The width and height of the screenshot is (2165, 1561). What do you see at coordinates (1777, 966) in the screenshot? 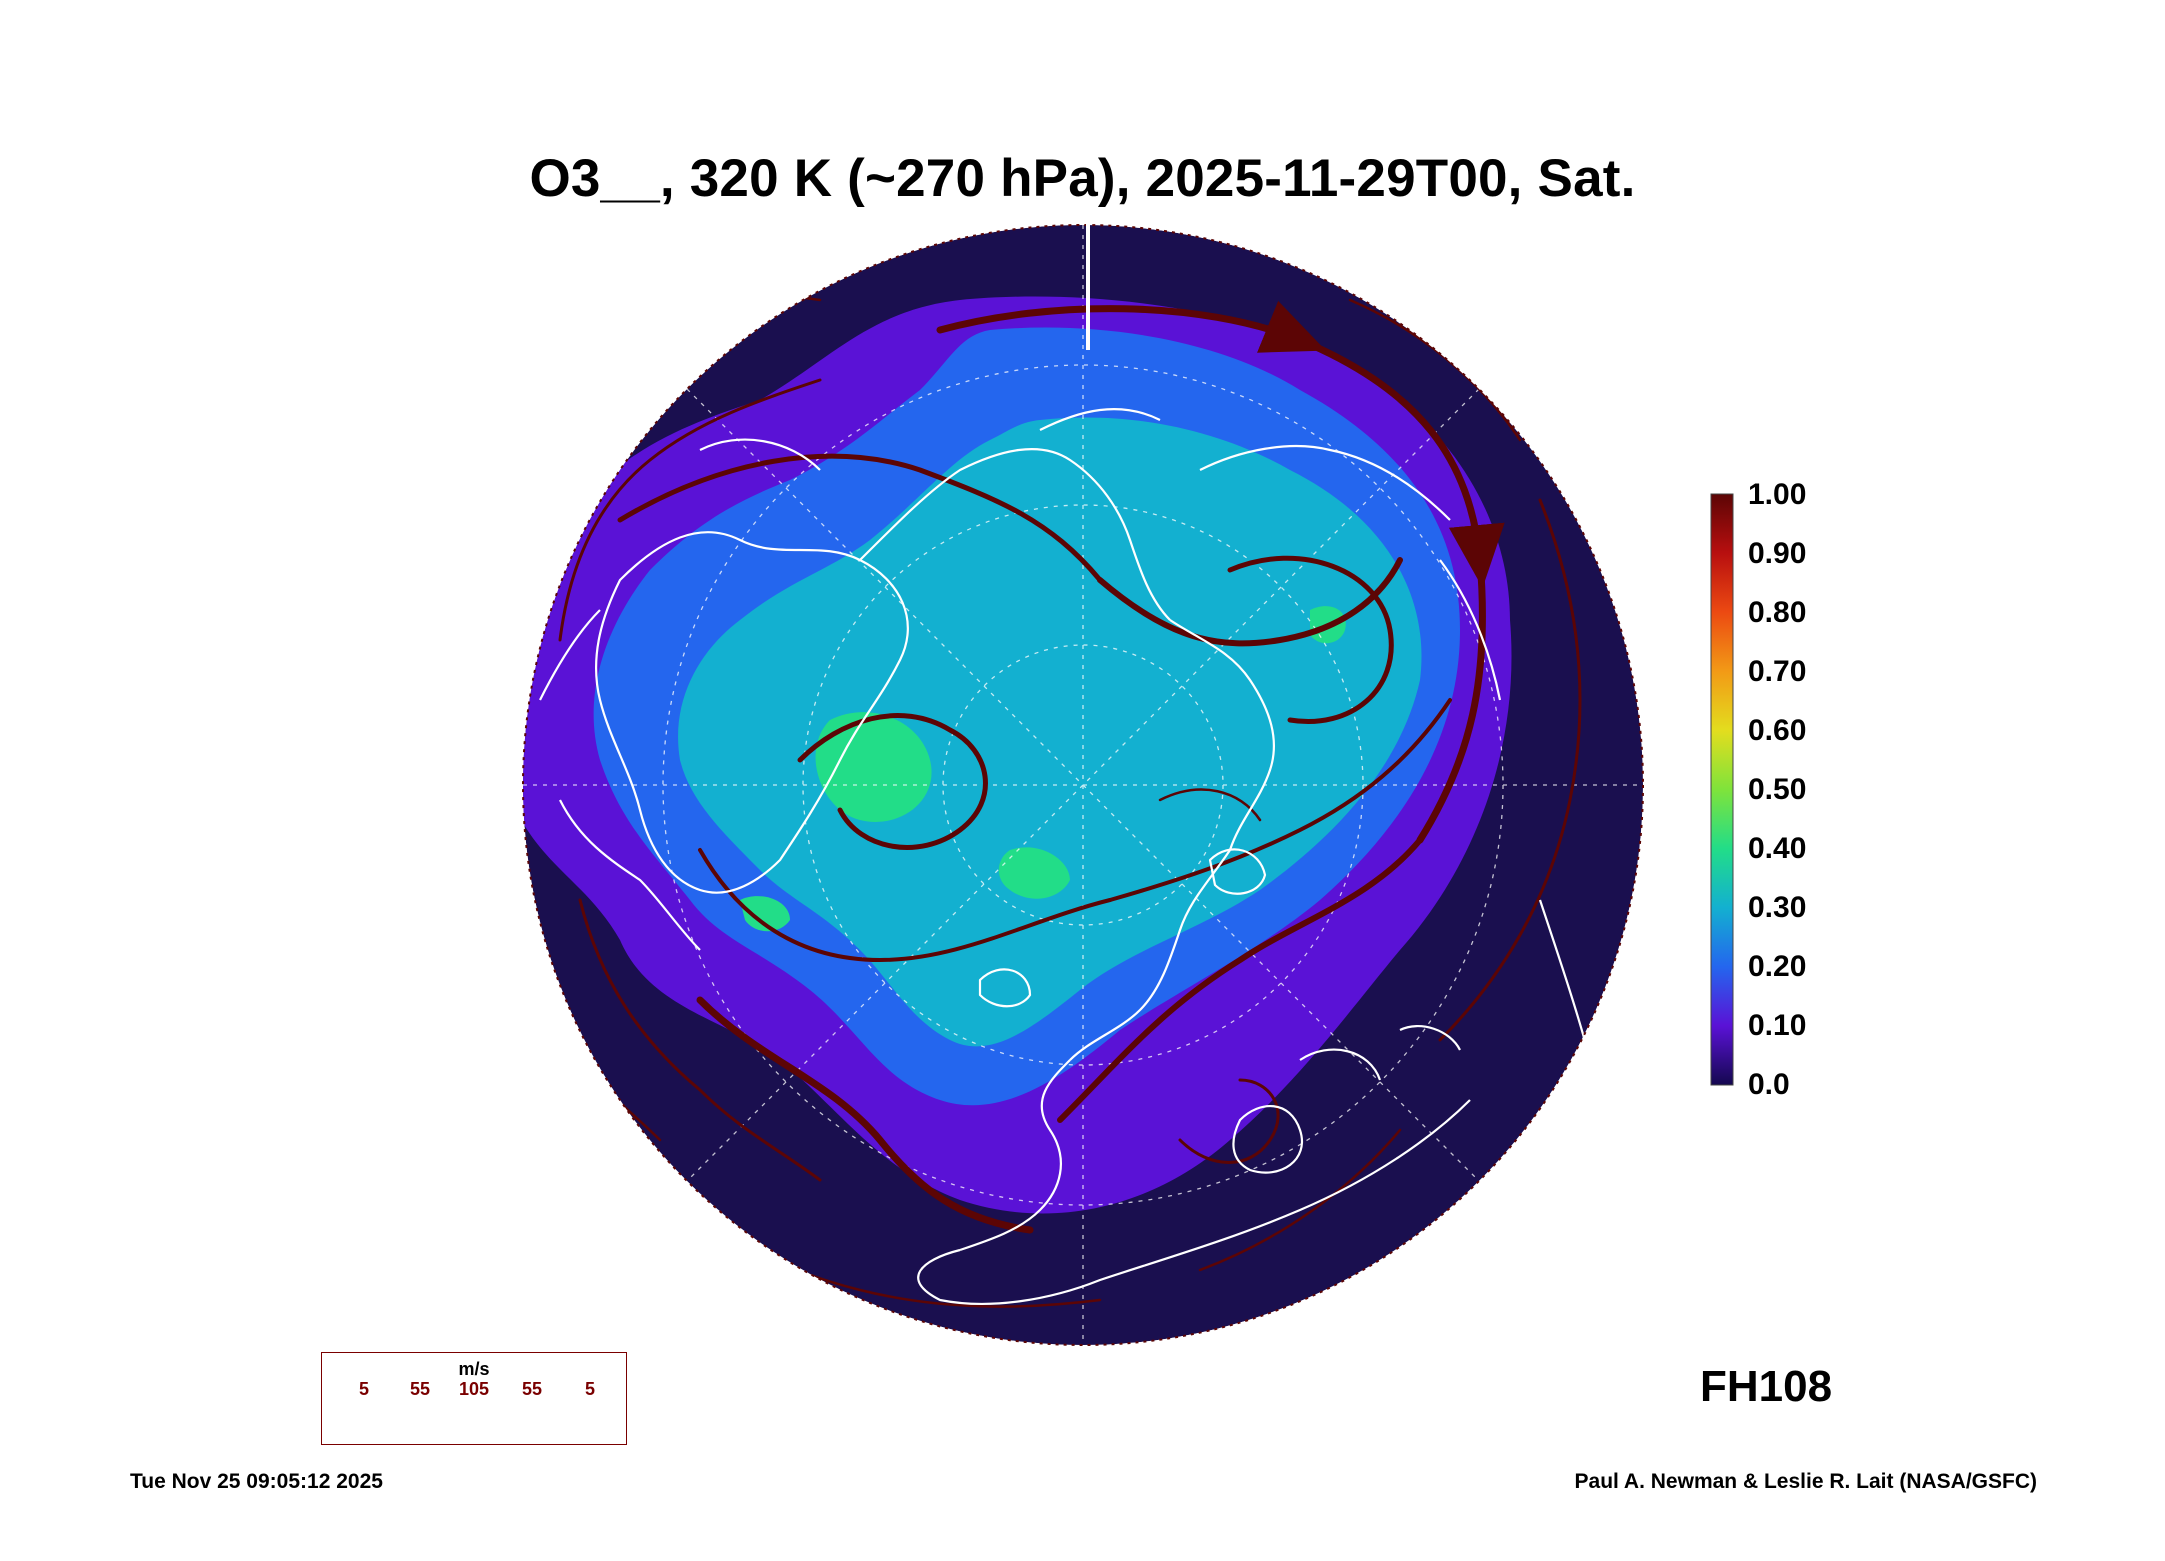
I see `colorbar-label: 0.20` at bounding box center [1777, 966].